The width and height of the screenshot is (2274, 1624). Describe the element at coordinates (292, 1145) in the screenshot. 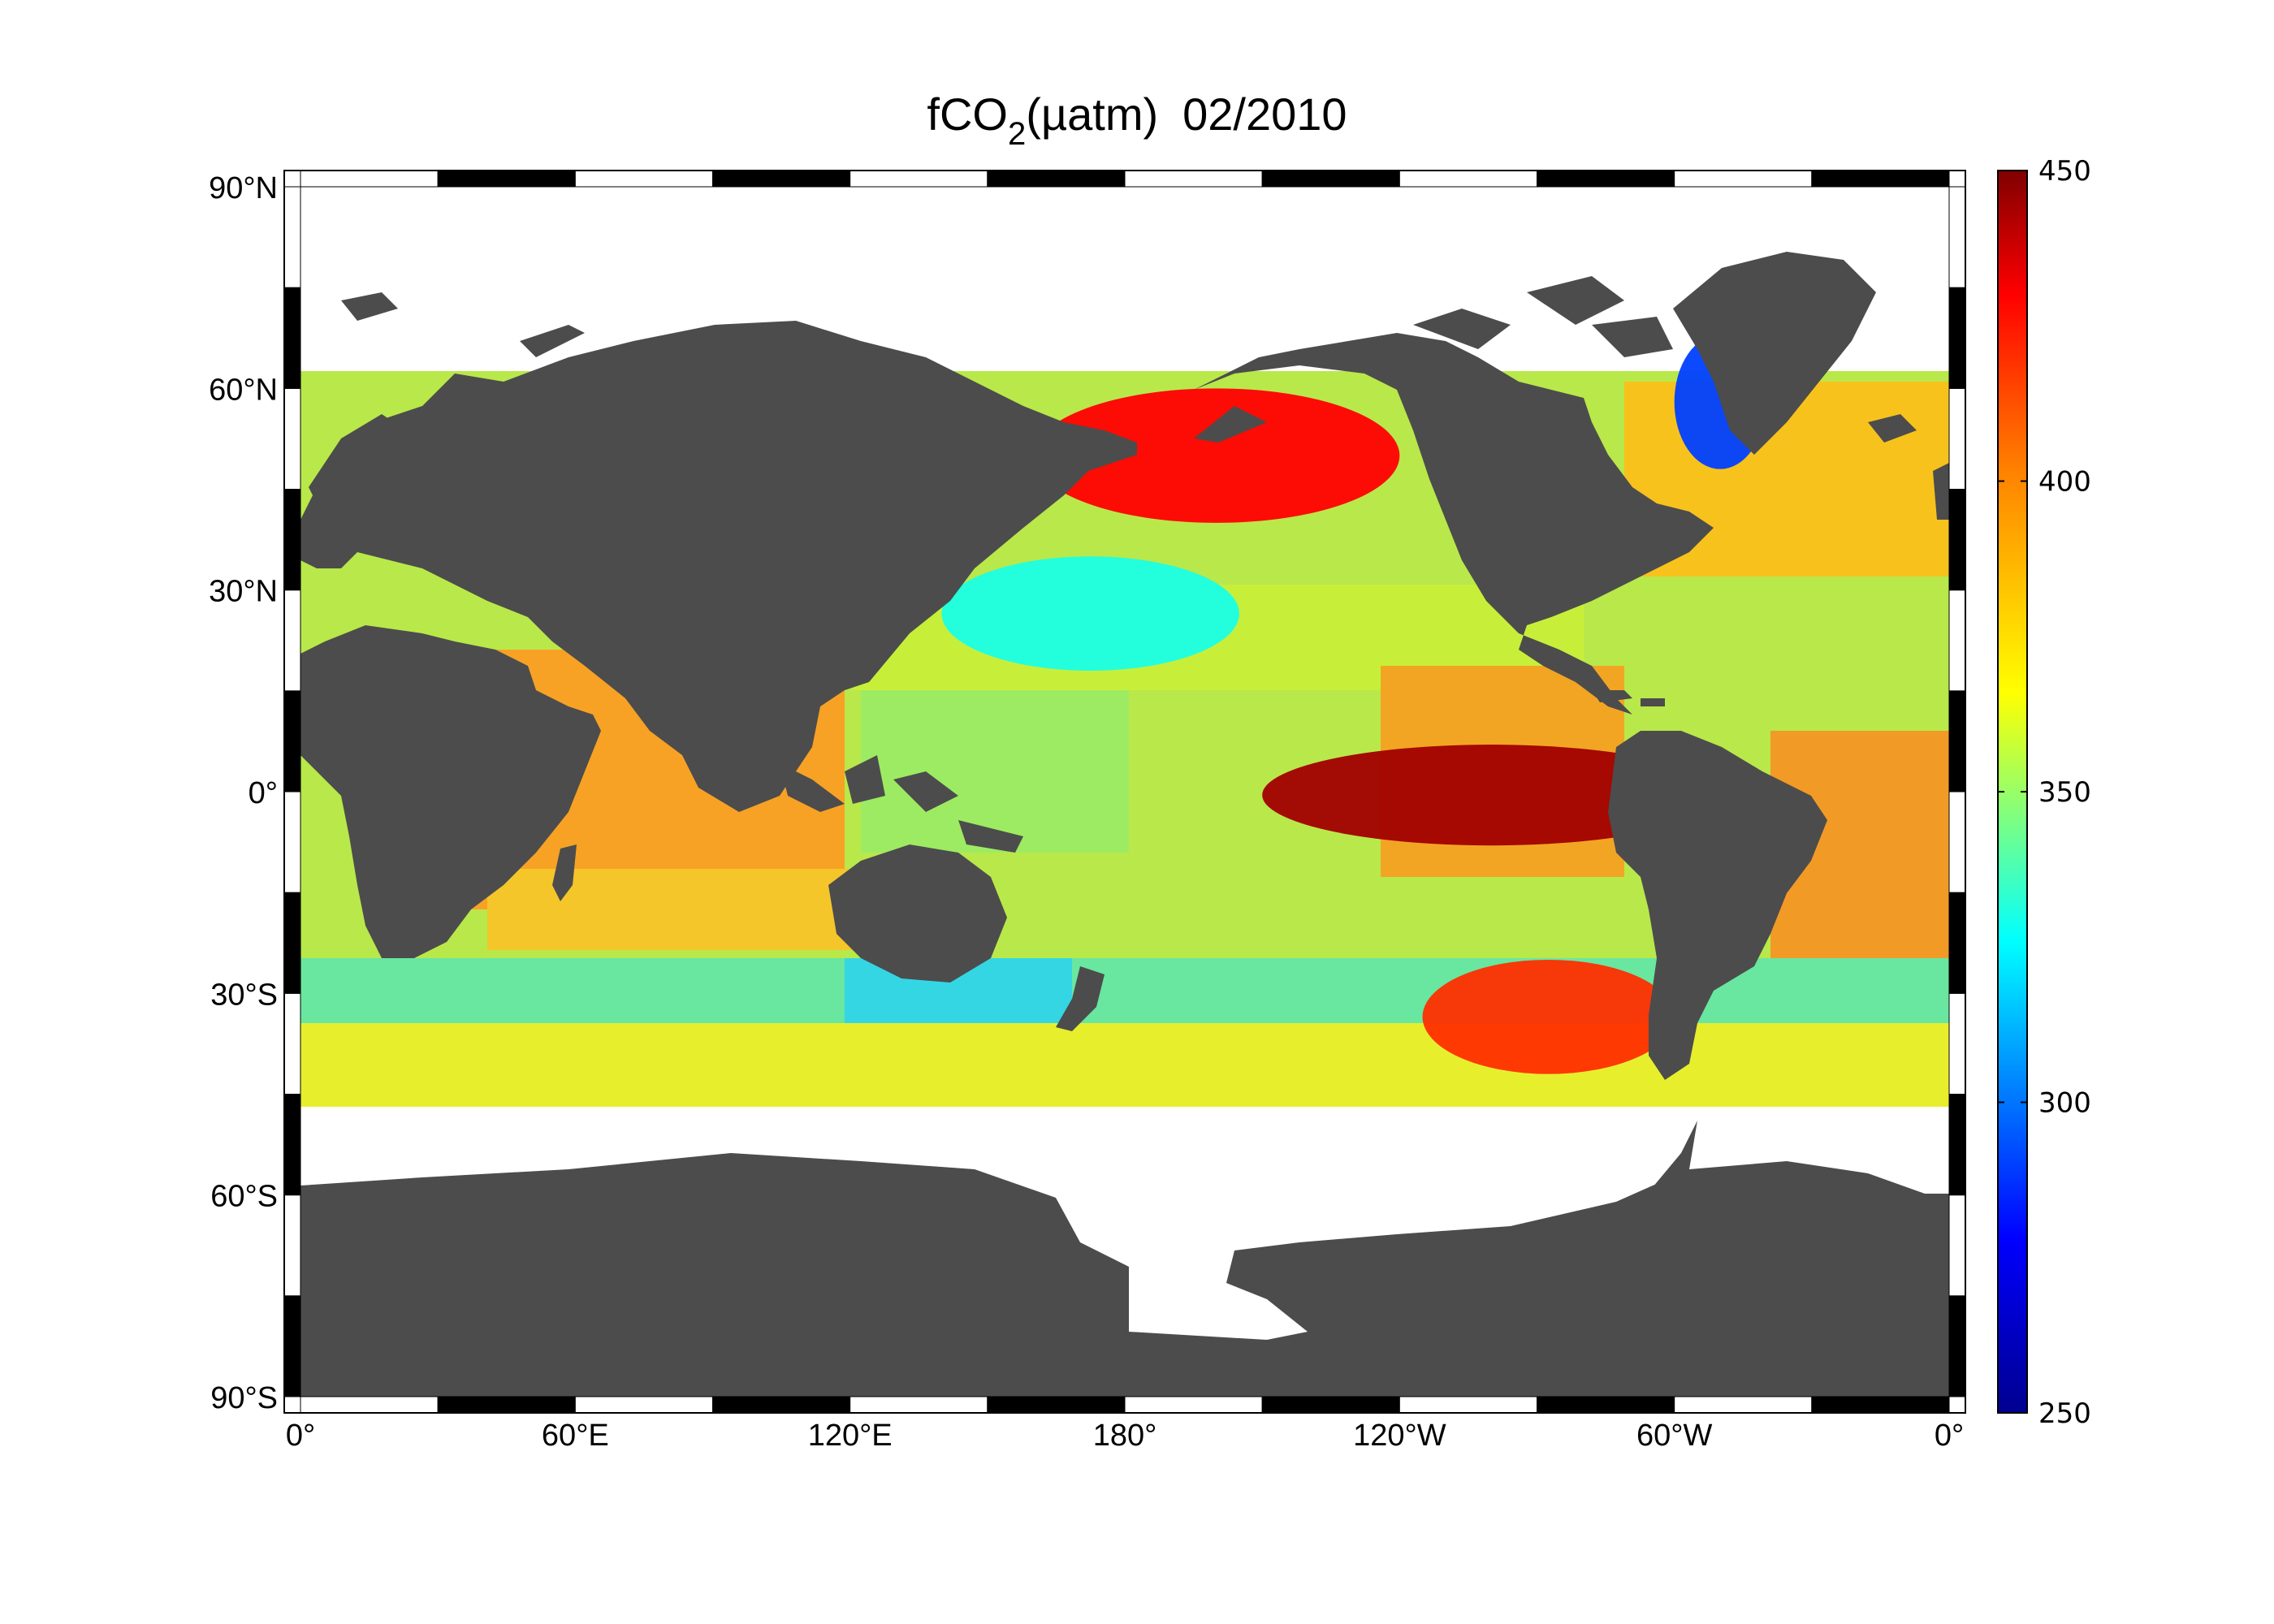

I see `frame-band-left--60` at that location.